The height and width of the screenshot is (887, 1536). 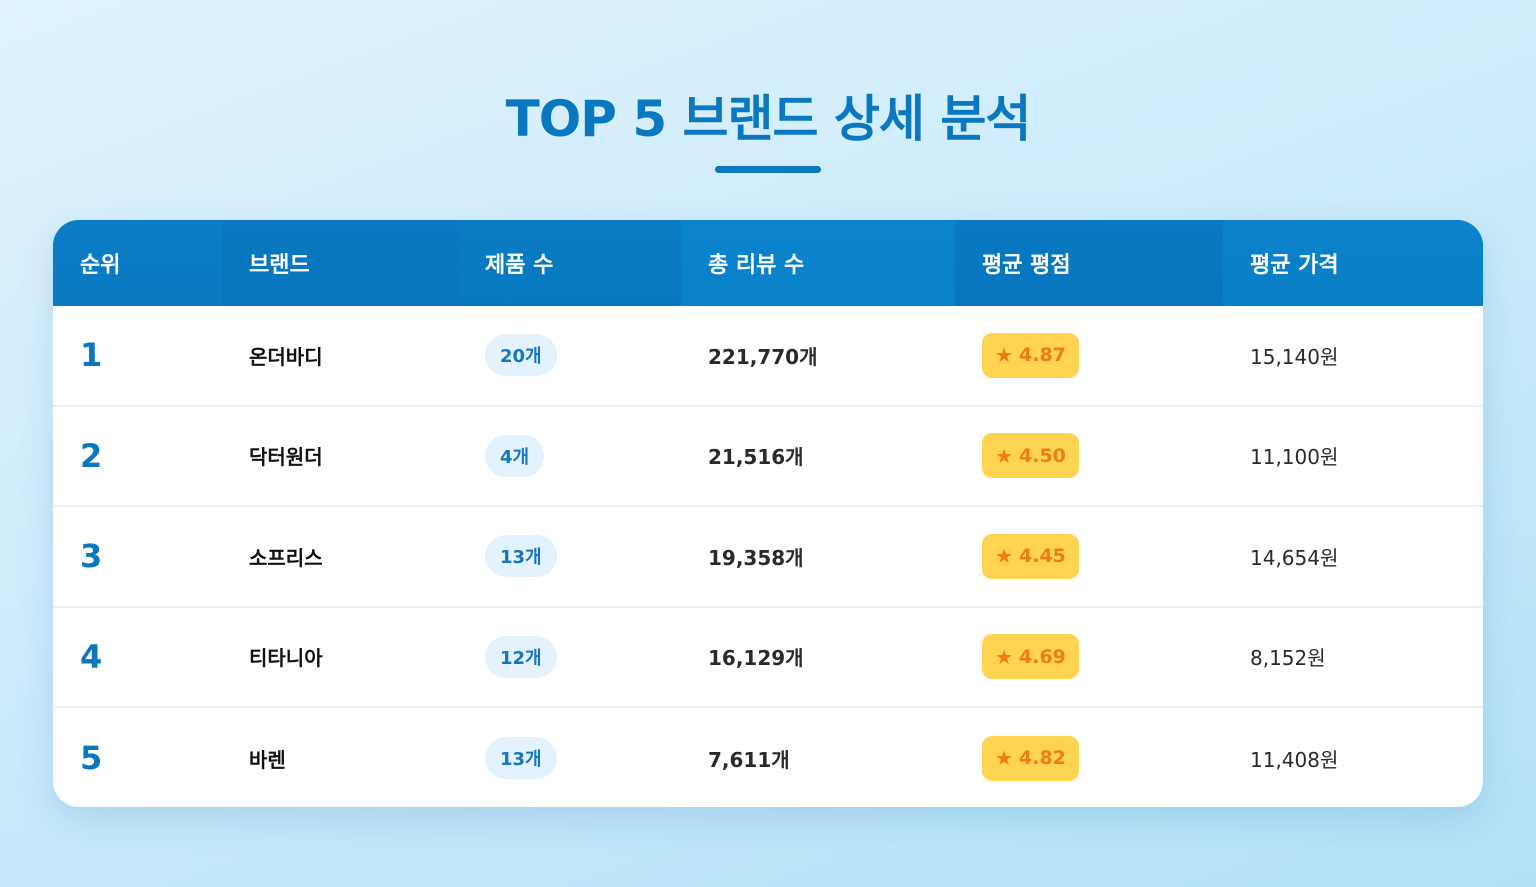 I want to click on product-count-badge: 20개, so click(x=521, y=355).